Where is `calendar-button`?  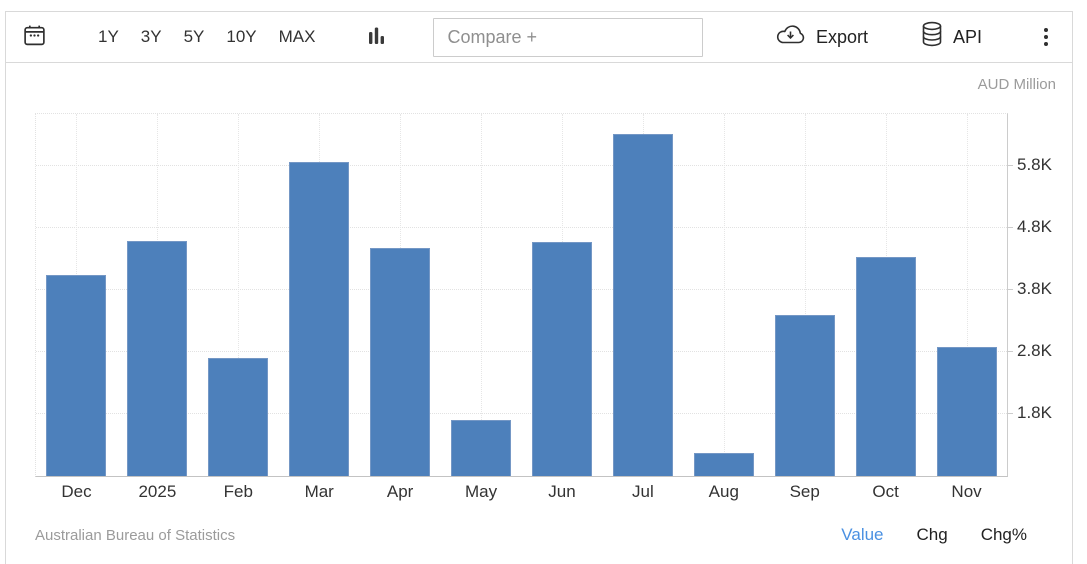
calendar-button is located at coordinates (34, 37).